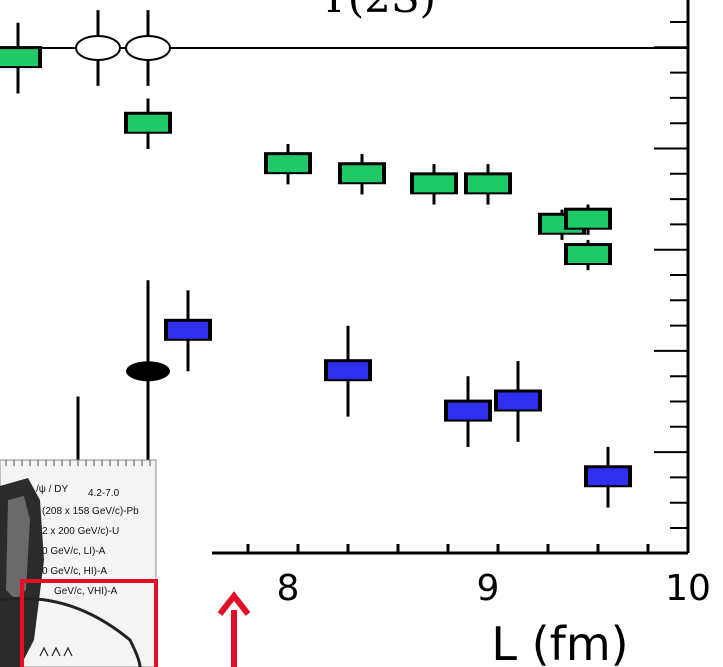 The height and width of the screenshot is (667, 723). I want to click on x-tick-labels: 8 9 10, so click(494, 588).